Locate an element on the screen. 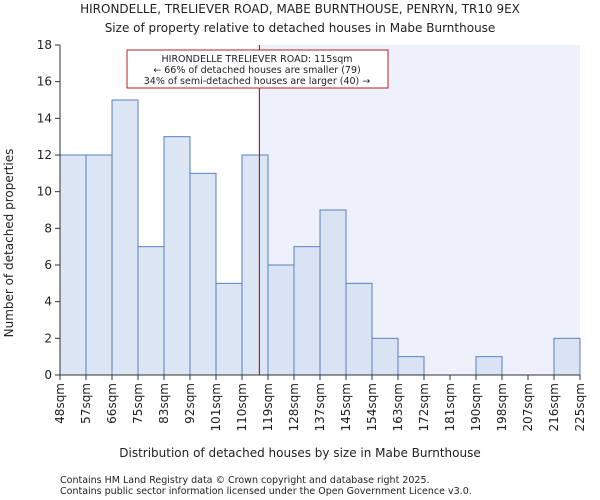 This screenshot has width=600, height=500. y-tick-label: 12 is located at coordinates (44, 155).